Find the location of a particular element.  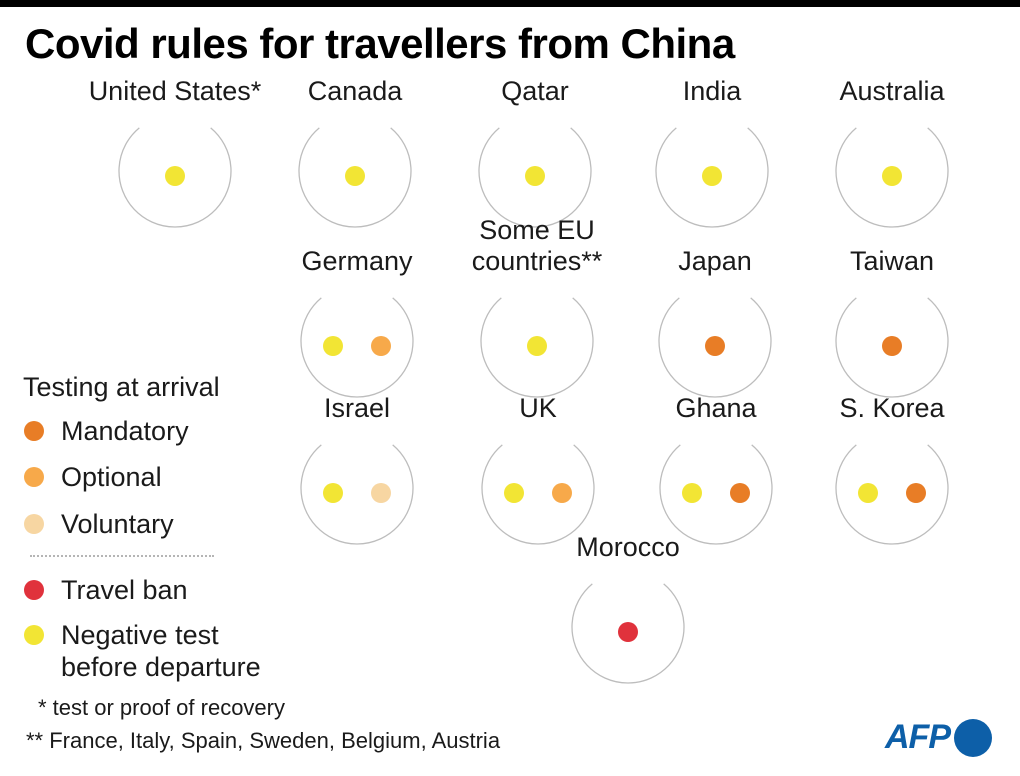

voluntary-dot-icon is located at coordinates (34, 524).